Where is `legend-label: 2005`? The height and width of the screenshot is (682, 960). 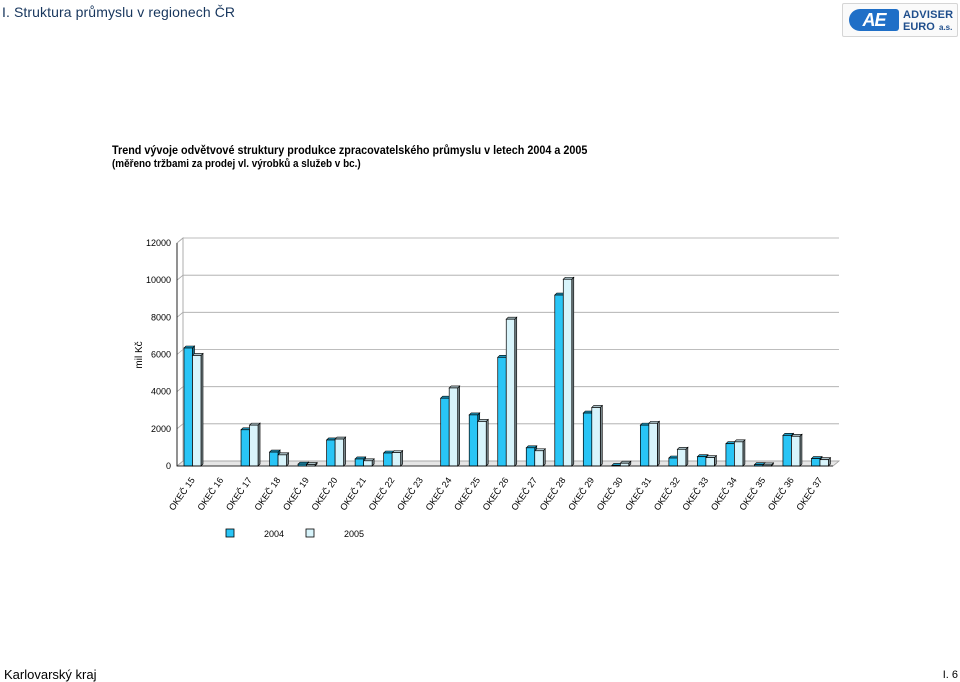 legend-label: 2005 is located at coordinates (354, 534).